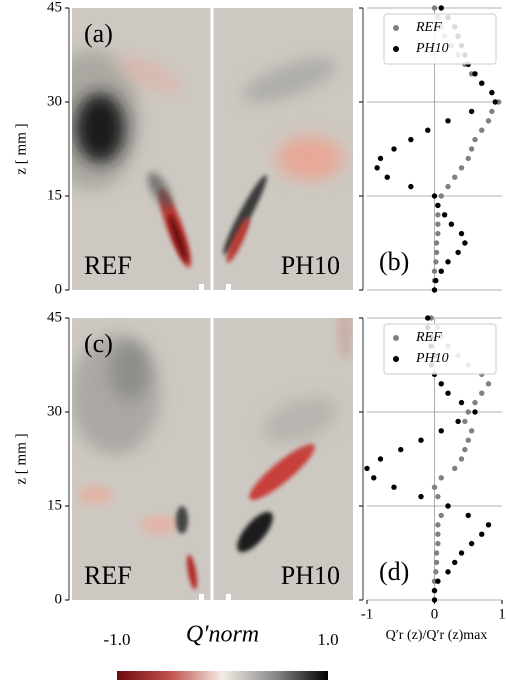 The image size is (506, 683). What do you see at coordinates (310, 575) in the screenshot?
I see `case-label: PH10` at bounding box center [310, 575].